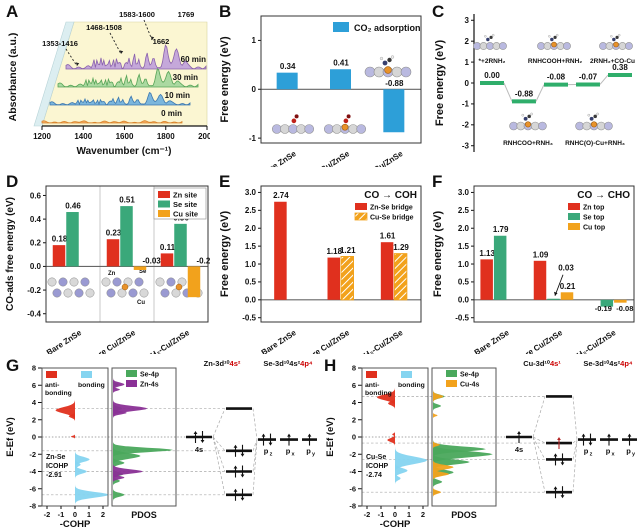 This screenshot has height=531, width=640. What do you see at coordinates (293, 455) in the screenshot?
I see `svg-text: x` at bounding box center [293, 455].